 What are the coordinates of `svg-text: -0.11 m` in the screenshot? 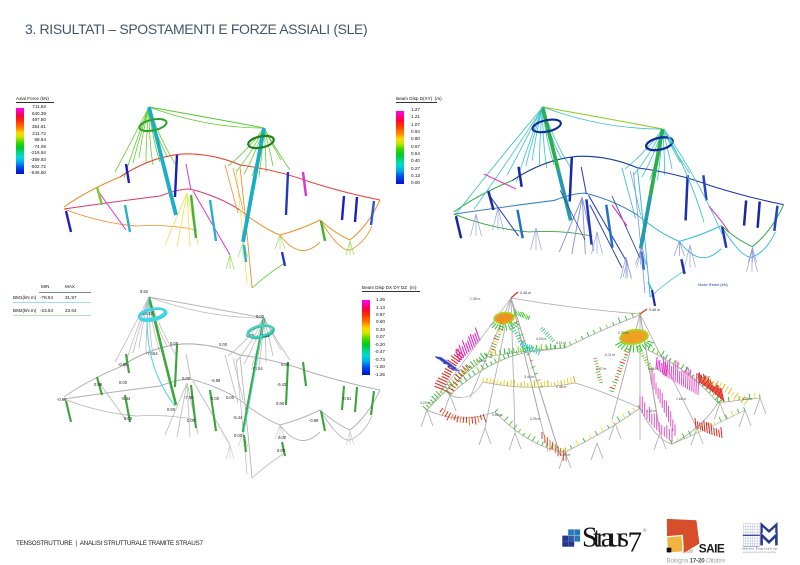 It's located at (609, 355).